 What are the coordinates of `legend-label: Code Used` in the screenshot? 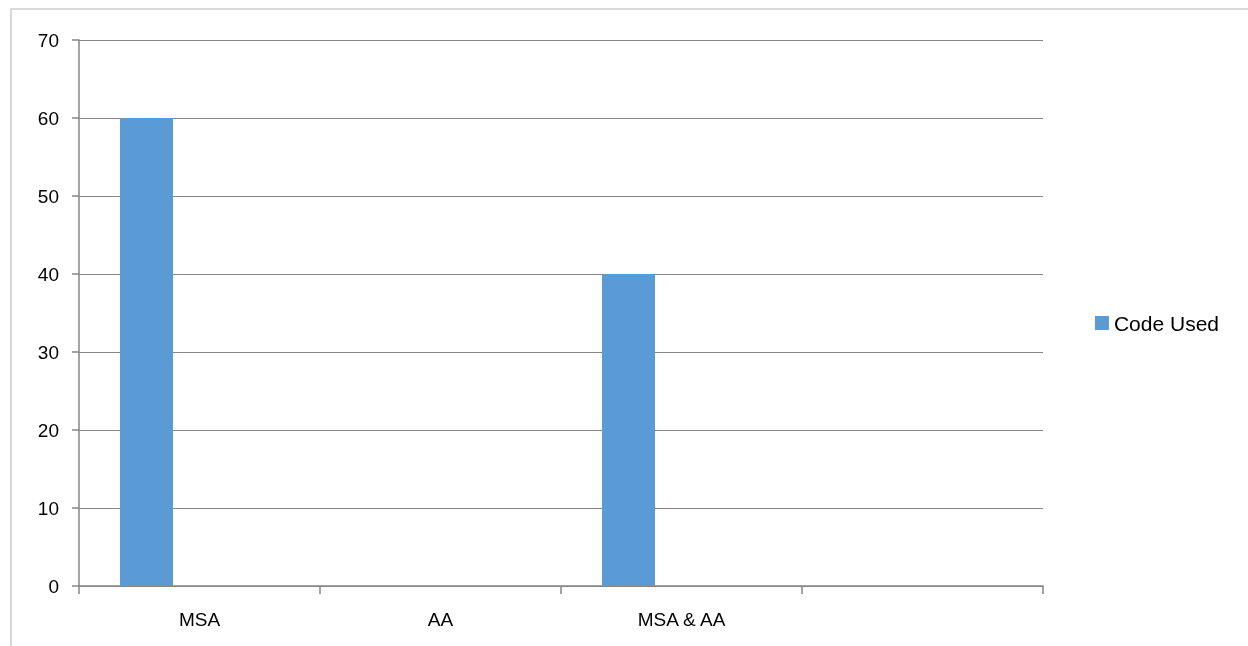 It's located at (1166, 323).